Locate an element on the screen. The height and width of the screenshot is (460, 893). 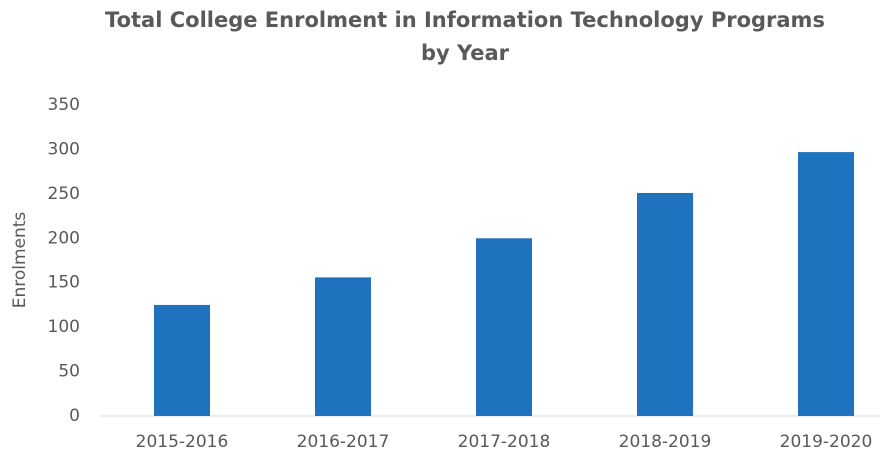
y-tick-label: 250 is located at coordinates (64, 194).